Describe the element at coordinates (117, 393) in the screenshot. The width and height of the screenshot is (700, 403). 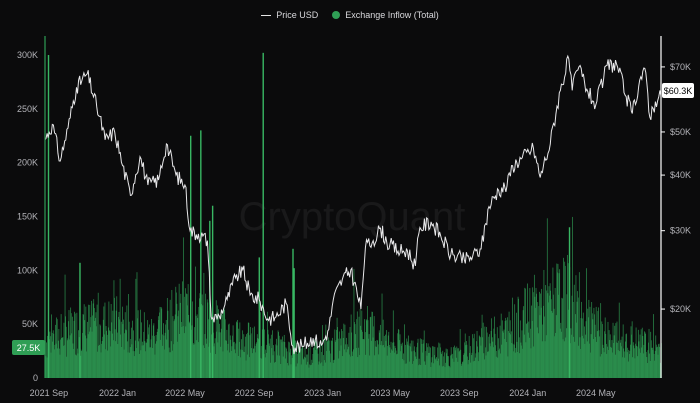
I see `x-tick: 2022 Jan` at that location.